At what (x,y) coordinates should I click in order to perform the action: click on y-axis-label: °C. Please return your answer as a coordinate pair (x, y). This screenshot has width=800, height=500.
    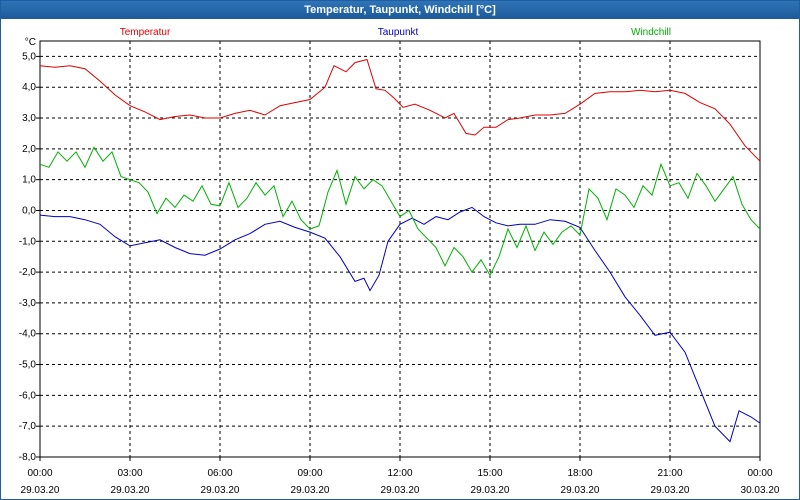
    Looking at the image, I should click on (30, 42).